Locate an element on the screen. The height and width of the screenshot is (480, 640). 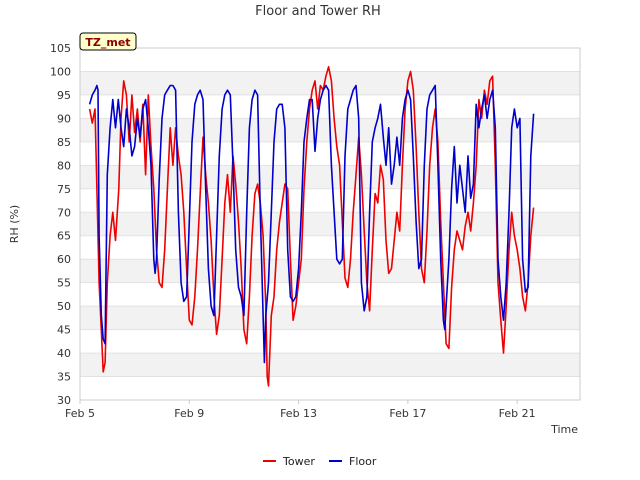
x-tick-label: Feb 13 is located at coordinates (298, 413).